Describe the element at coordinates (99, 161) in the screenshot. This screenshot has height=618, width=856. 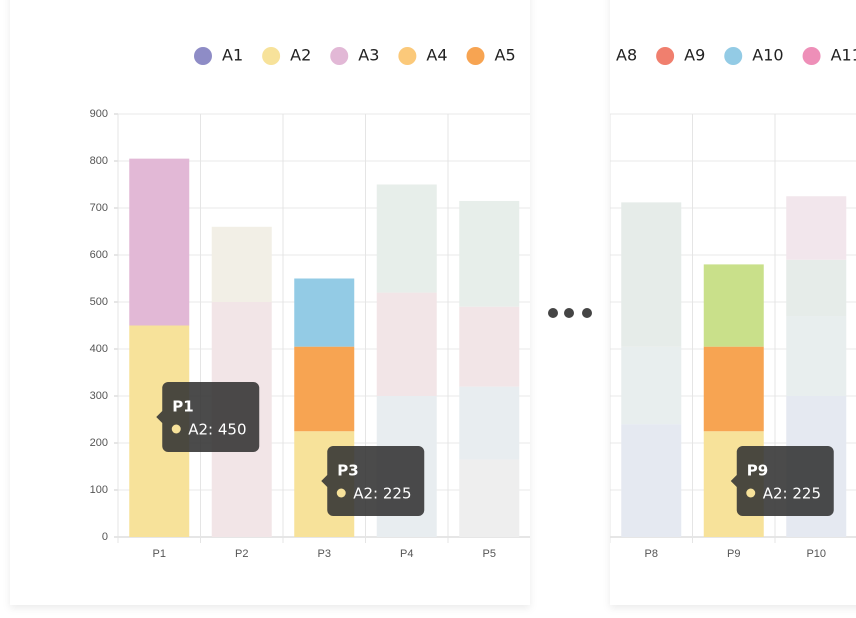
I see `y-tick-label: 800` at that location.